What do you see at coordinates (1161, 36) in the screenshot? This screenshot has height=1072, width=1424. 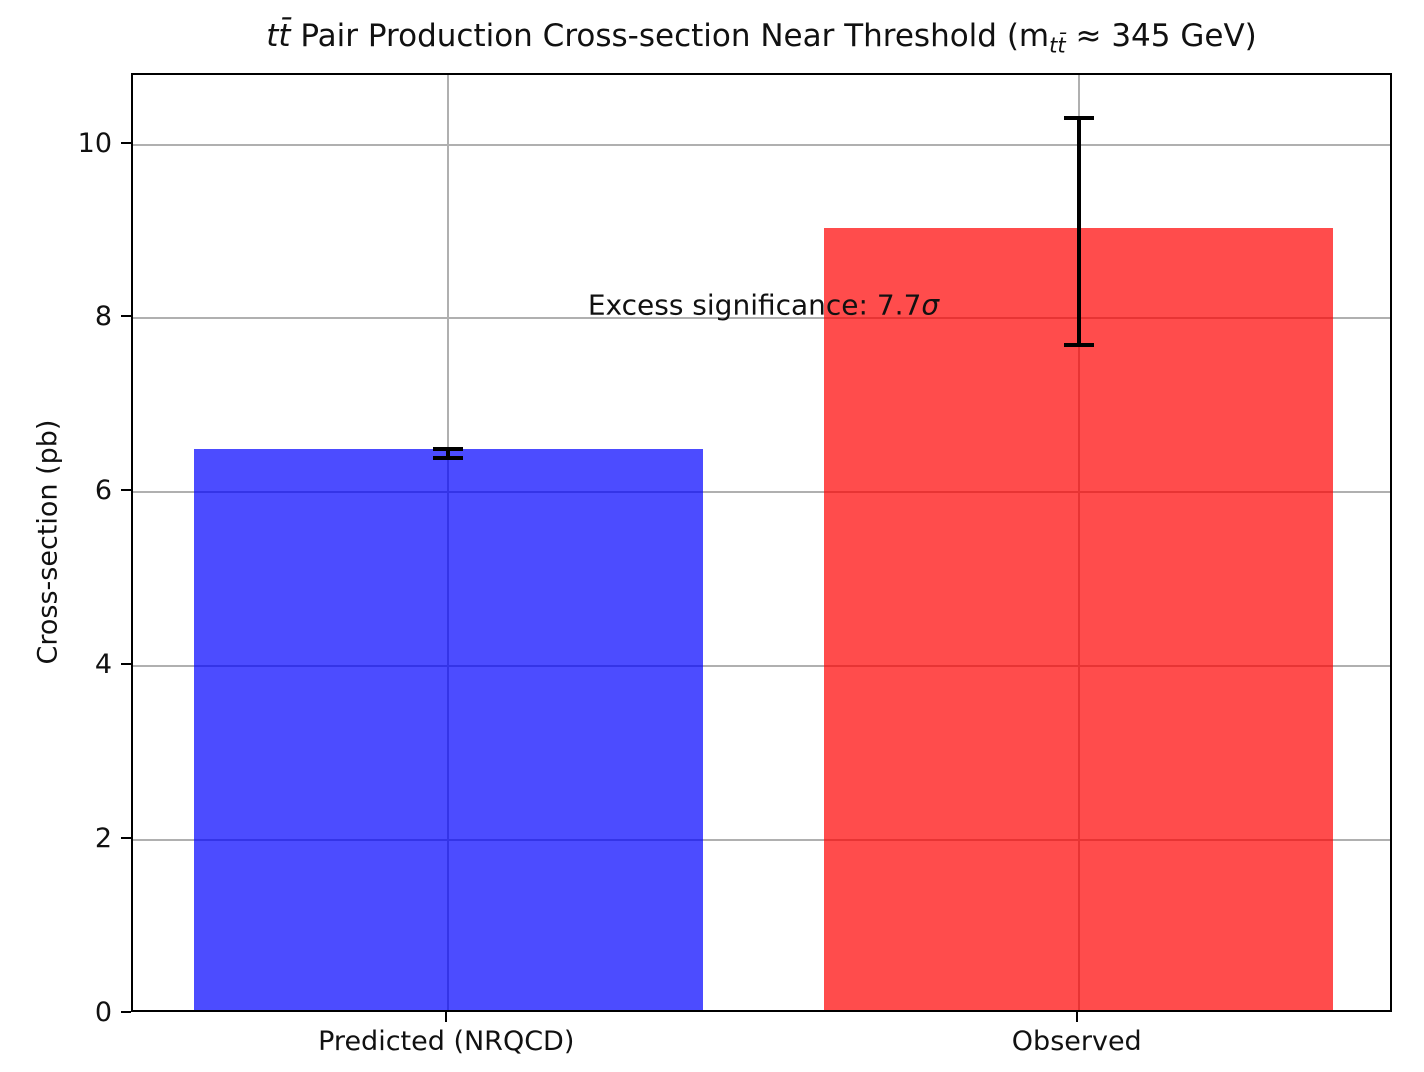 I see `title-suffix: ≈ 345 GeV)` at bounding box center [1161, 36].